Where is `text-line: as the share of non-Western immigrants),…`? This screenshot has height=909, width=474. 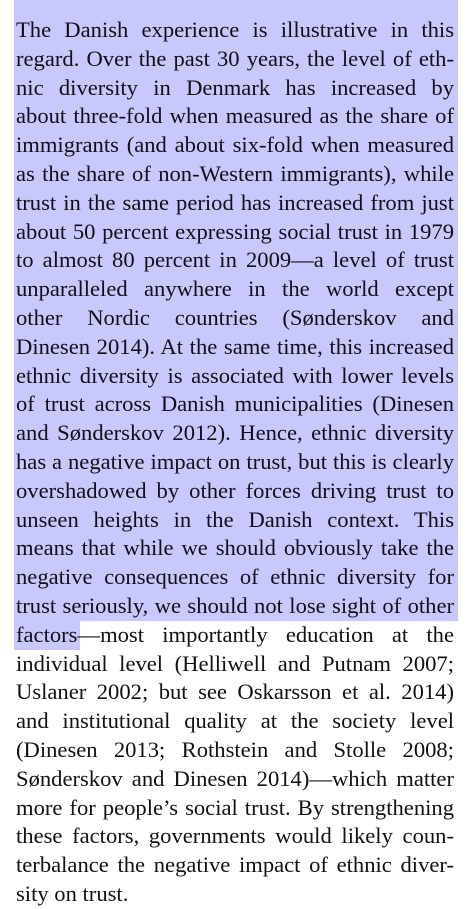
text-line: as the share of non-Western immigrants),… is located at coordinates (235, 173).